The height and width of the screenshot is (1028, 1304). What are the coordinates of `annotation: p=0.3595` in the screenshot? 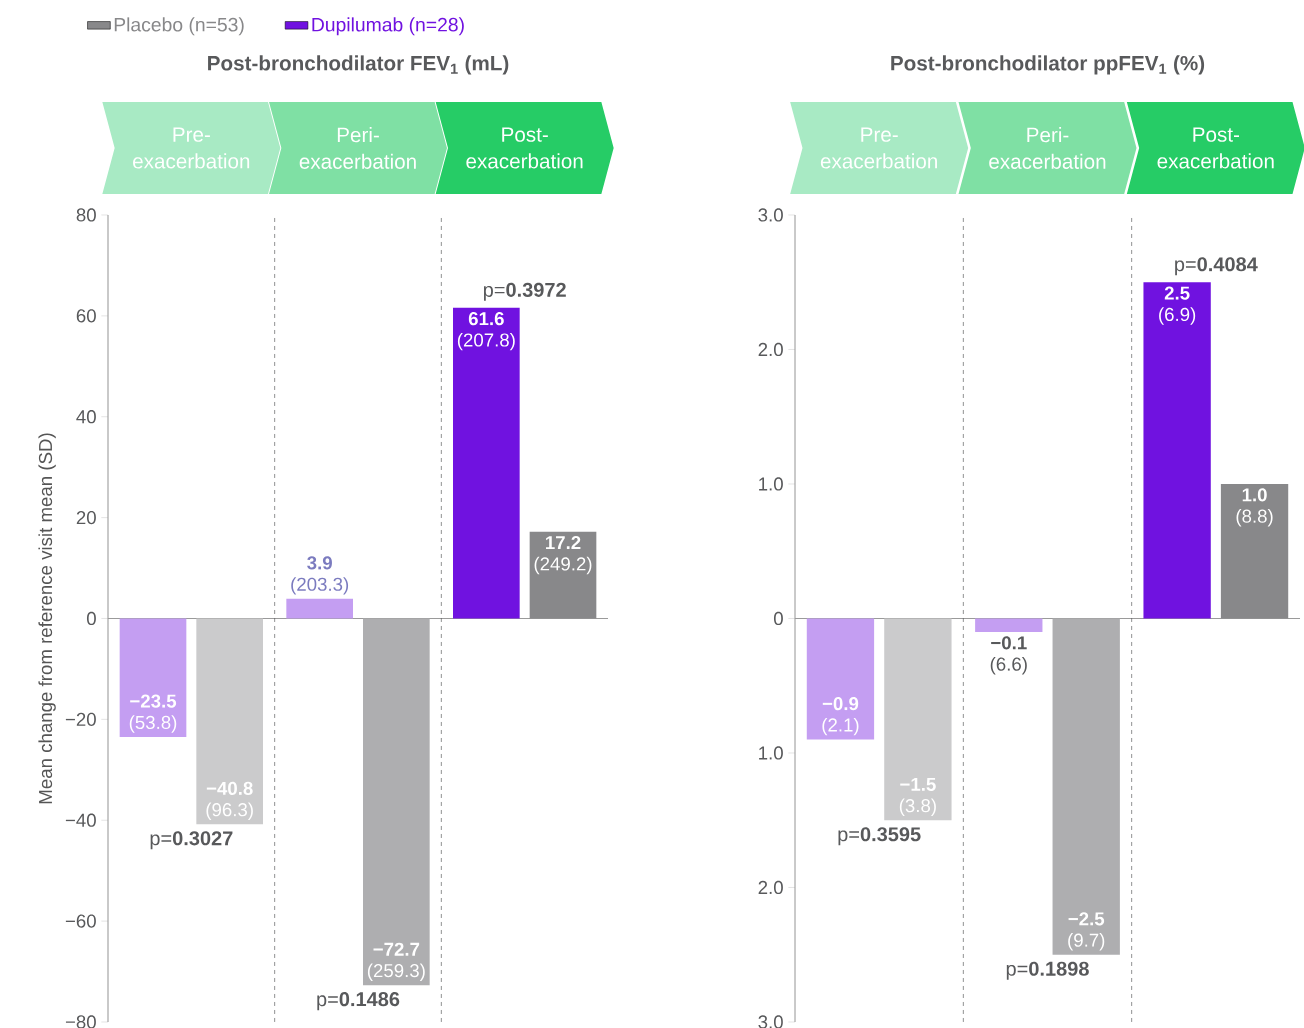 It's located at (879, 836).